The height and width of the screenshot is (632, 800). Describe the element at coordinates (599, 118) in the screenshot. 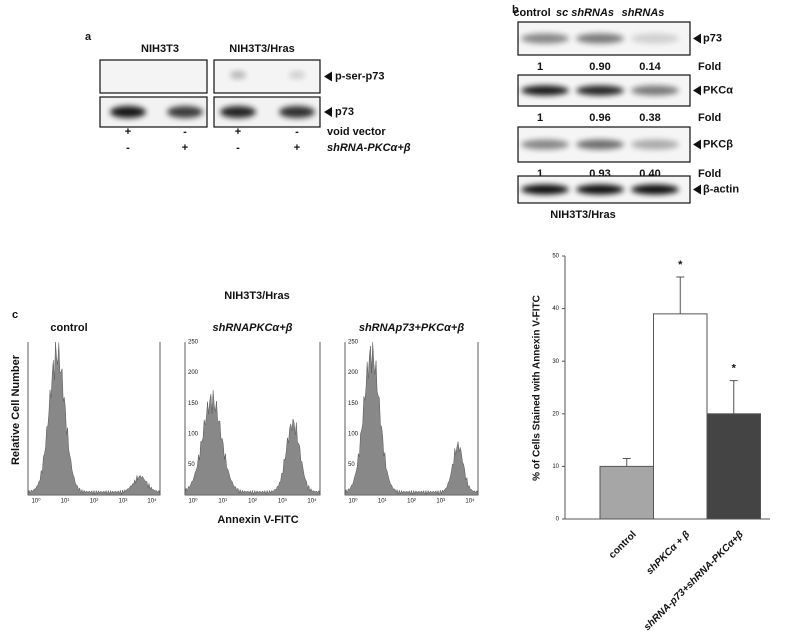

I see `fold-value: 0.96` at that location.